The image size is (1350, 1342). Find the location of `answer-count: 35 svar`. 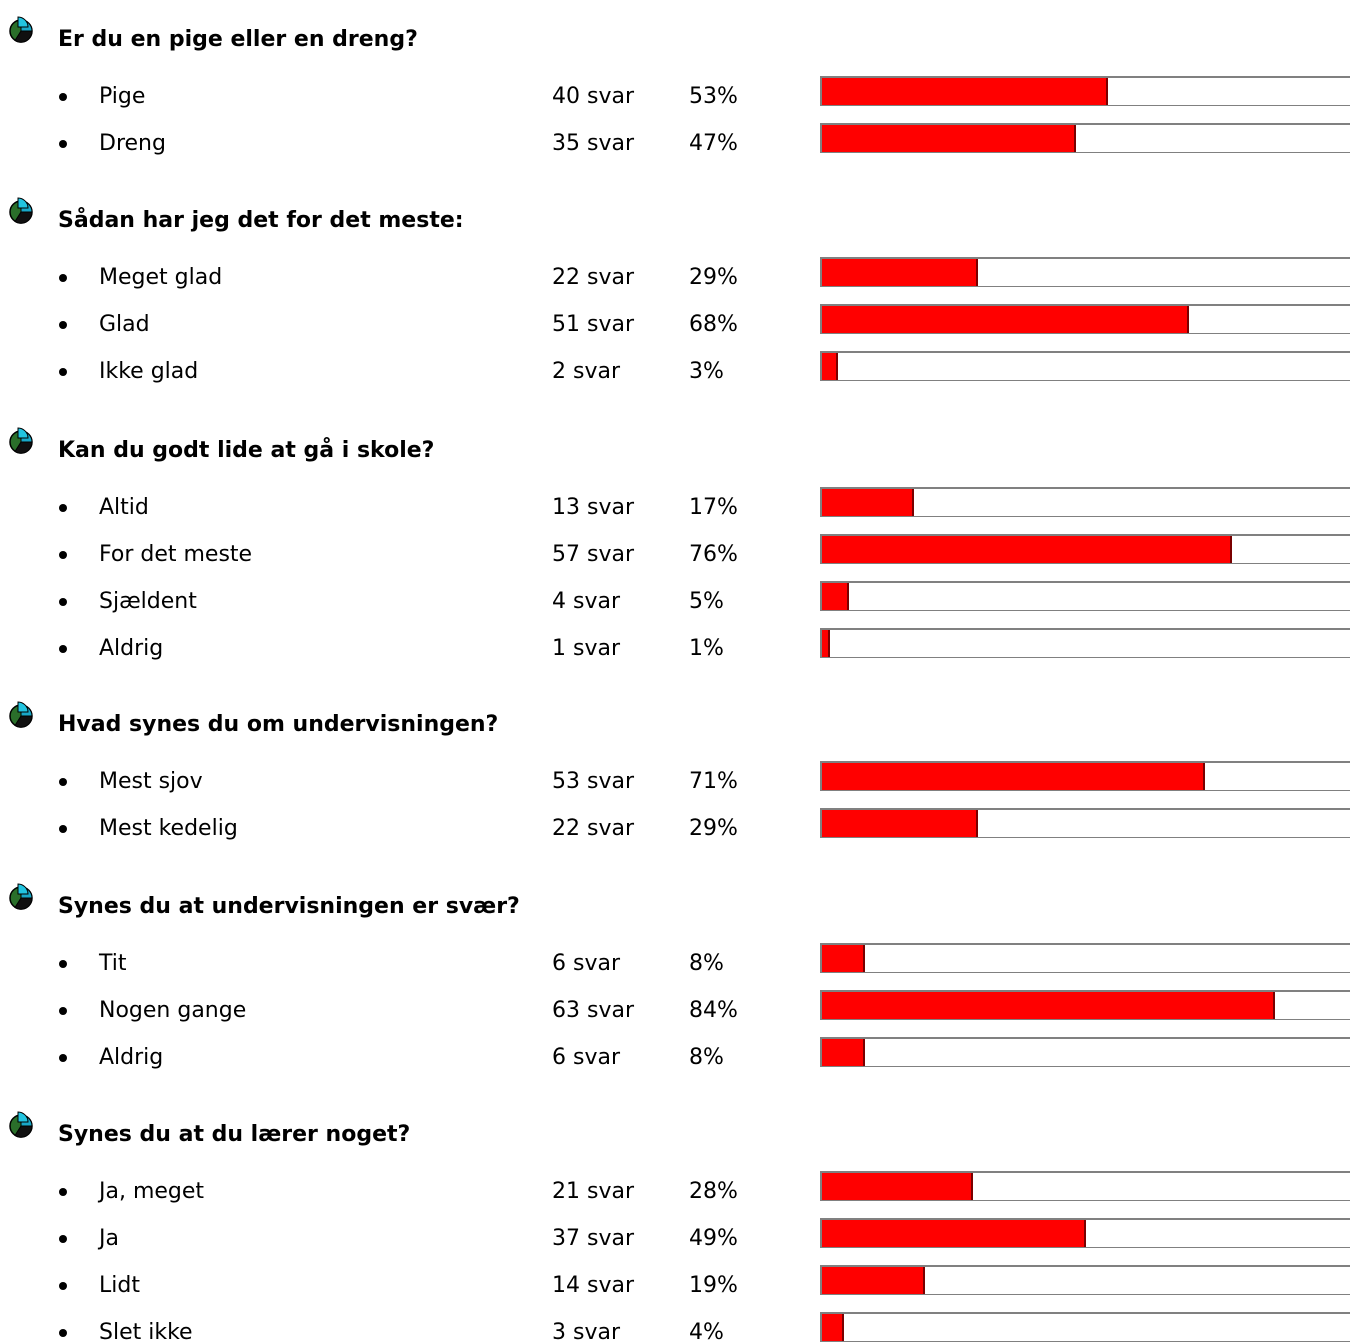

answer-count: 35 svar is located at coordinates (593, 143).